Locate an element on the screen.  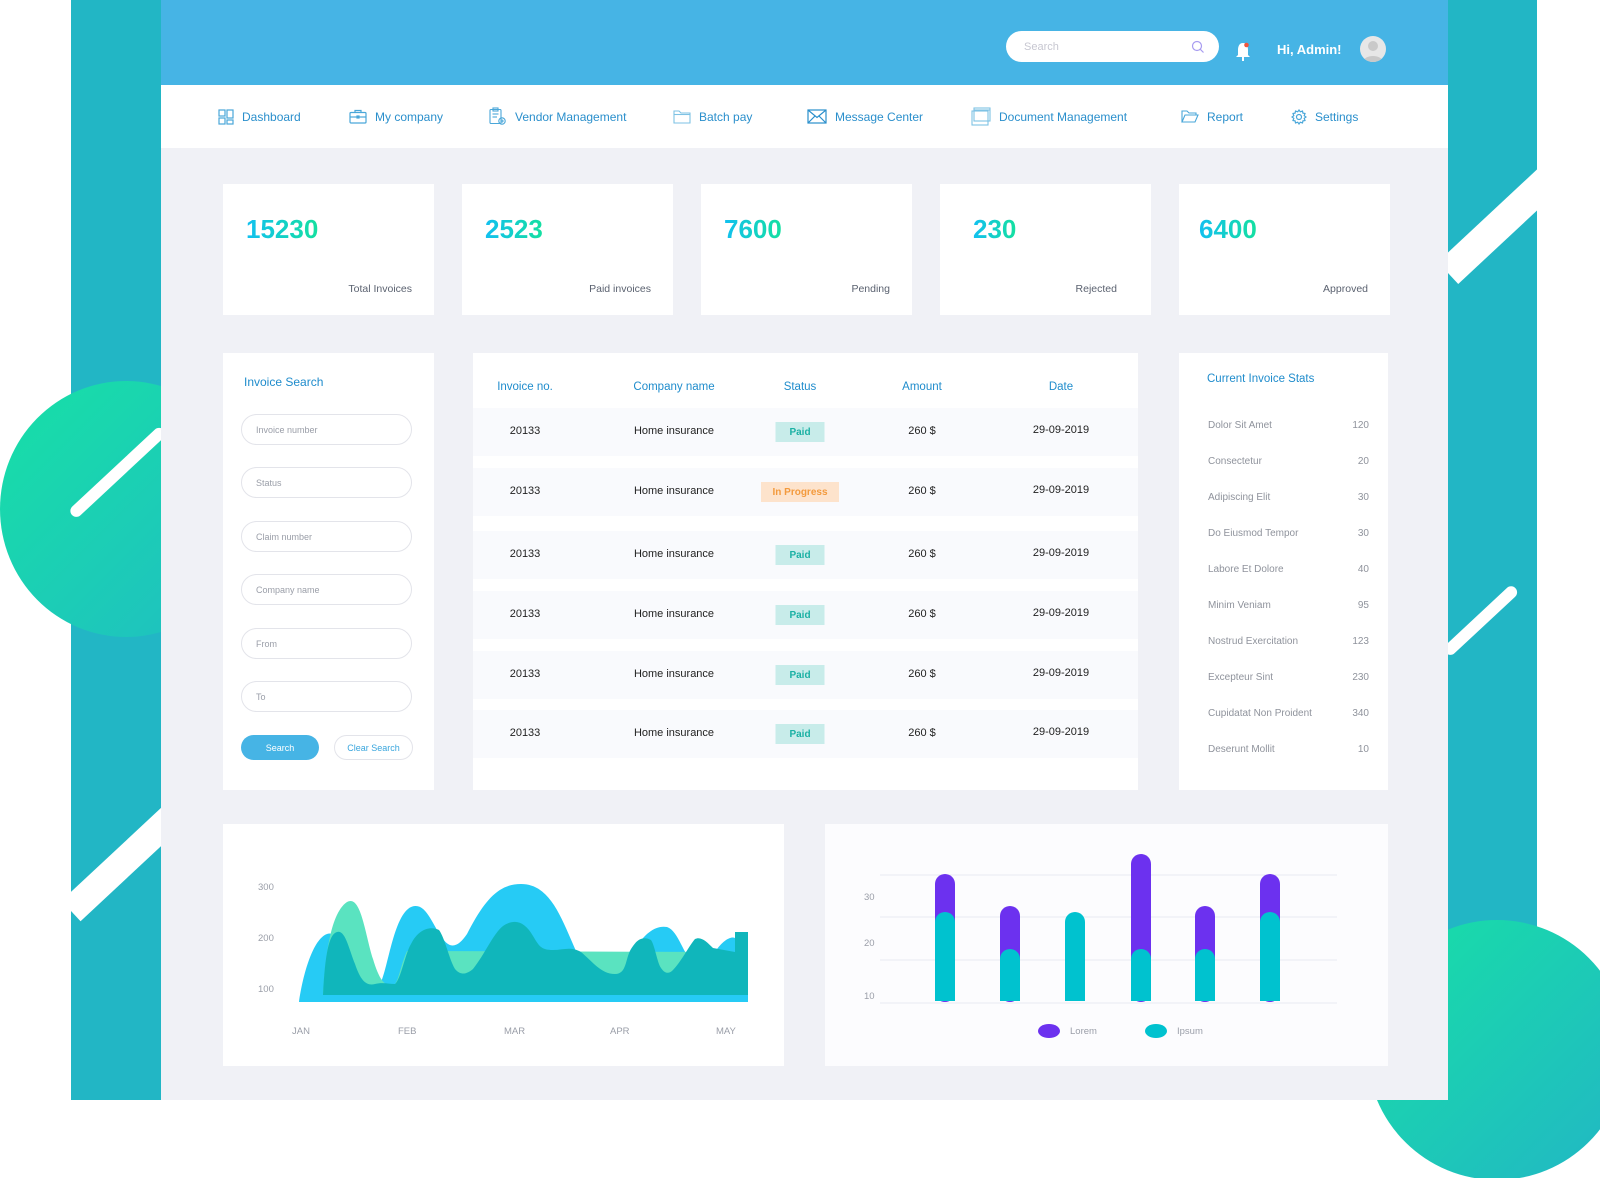
claim-number-input is located at coordinates (326, 536).